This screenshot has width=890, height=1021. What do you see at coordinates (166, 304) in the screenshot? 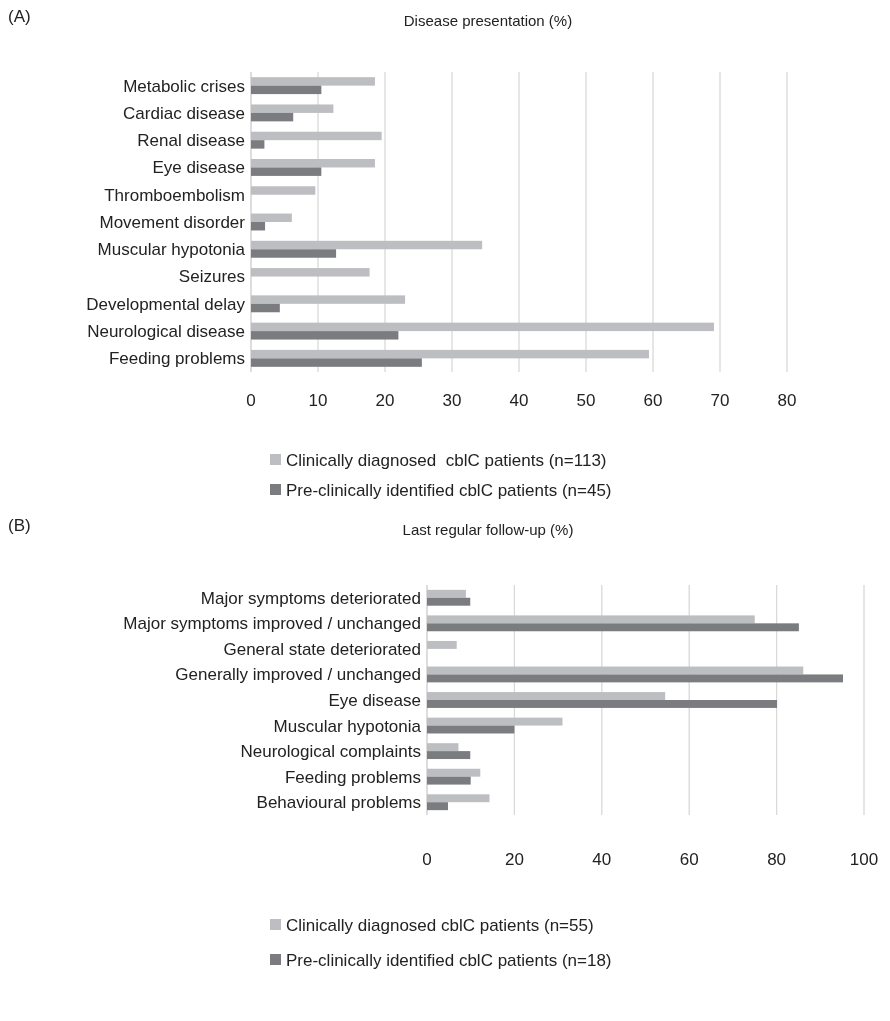
I see `y-tick-label: Developmental delay` at bounding box center [166, 304].